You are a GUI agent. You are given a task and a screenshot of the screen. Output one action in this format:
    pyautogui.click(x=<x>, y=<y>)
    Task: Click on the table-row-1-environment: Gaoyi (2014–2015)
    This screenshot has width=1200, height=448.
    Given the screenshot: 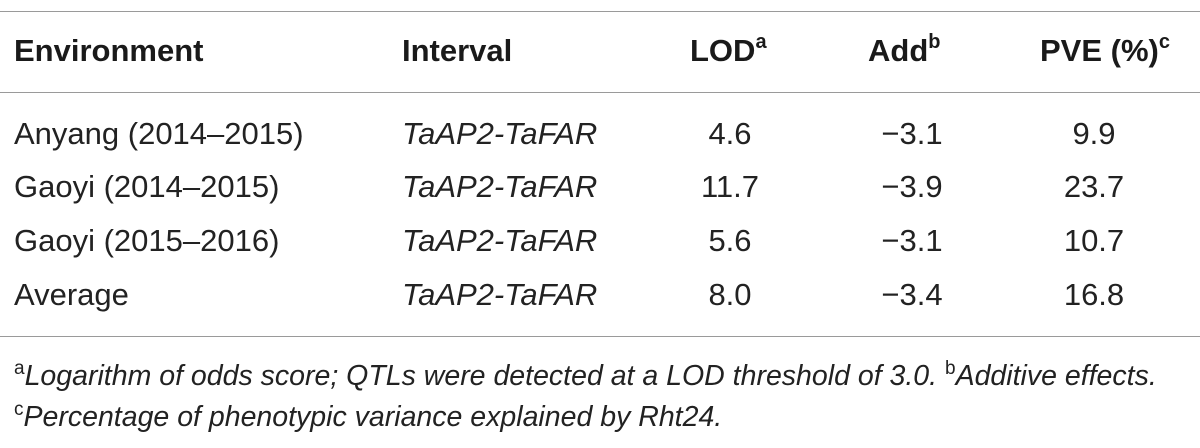 What is the action you would take?
    pyautogui.click(x=147, y=186)
    